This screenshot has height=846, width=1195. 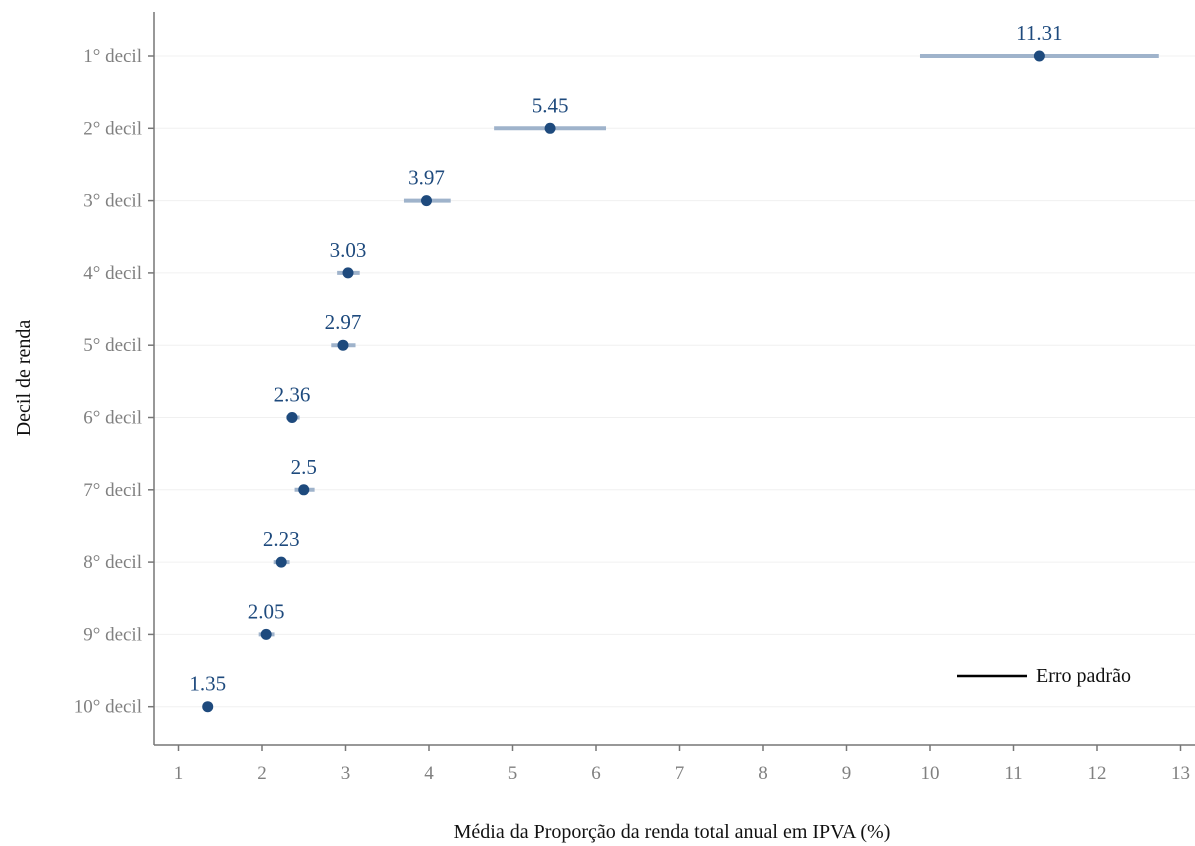 What do you see at coordinates (281, 539) in the screenshot?
I see `data-label: 2.23` at bounding box center [281, 539].